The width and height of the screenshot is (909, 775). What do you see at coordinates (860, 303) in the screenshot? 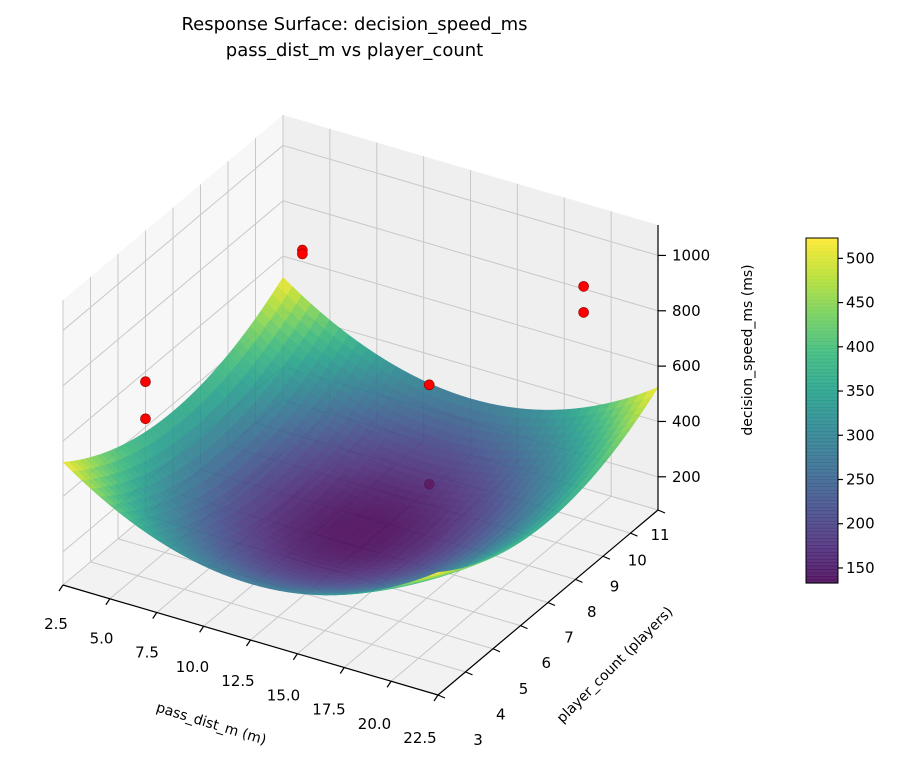
I see `colorbar-tick-label: 450` at bounding box center [860, 303].